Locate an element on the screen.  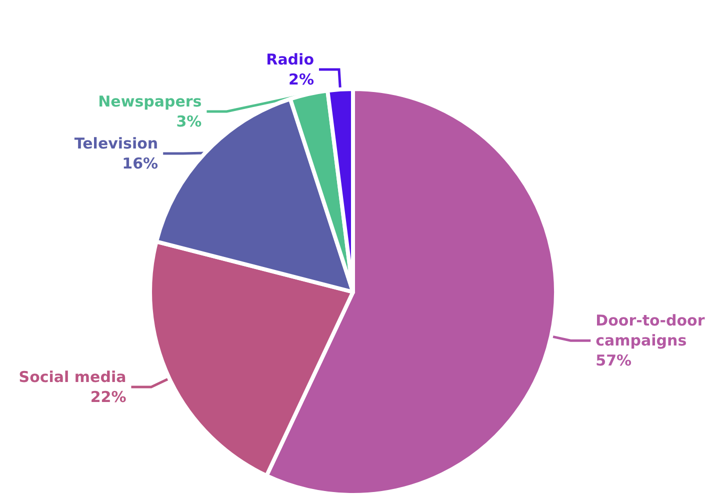
slice-label: Door-to-door campaigns is located at coordinates (651, 331).